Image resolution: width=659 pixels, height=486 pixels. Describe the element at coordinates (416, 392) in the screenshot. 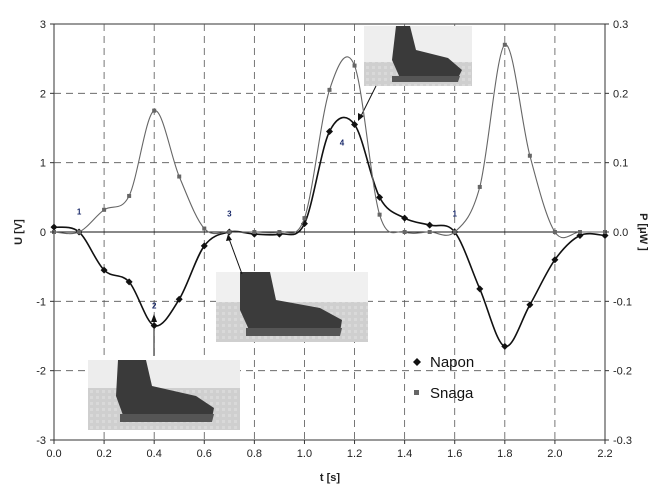

I see `legend-marker-snaga` at that location.